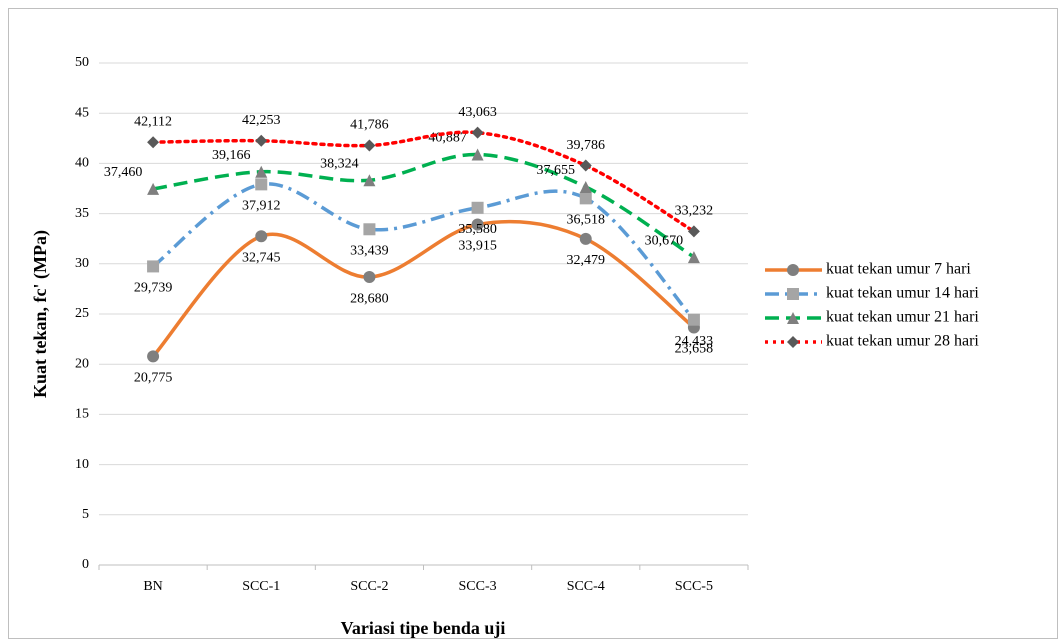 The image size is (1059, 640). Describe the element at coordinates (694, 341) in the screenshot. I see `data-label: 24,433` at that location.